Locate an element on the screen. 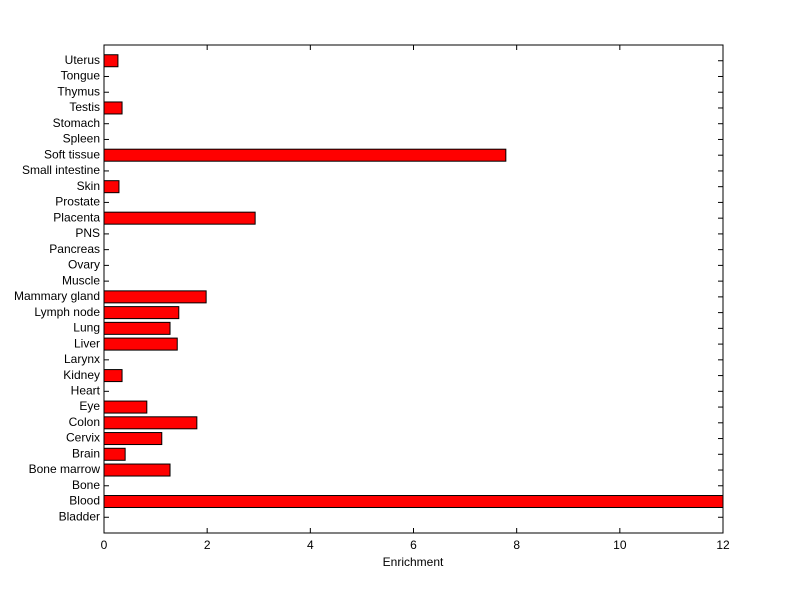 The width and height of the screenshot is (800, 599). y-tick-label: Spleen is located at coordinates (81, 139).